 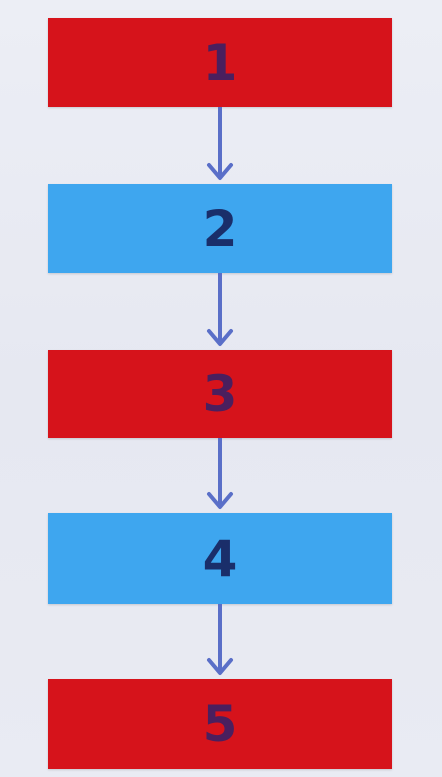 I want to click on step-label-2: 2, so click(x=220, y=228).